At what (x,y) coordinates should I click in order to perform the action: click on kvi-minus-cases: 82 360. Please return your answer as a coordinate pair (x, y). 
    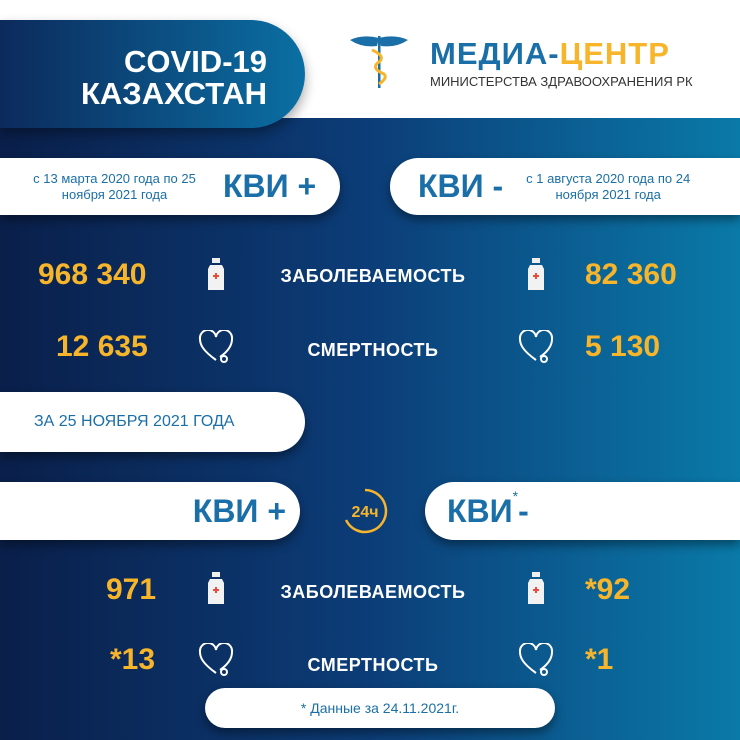
    Looking at the image, I should click on (631, 274).